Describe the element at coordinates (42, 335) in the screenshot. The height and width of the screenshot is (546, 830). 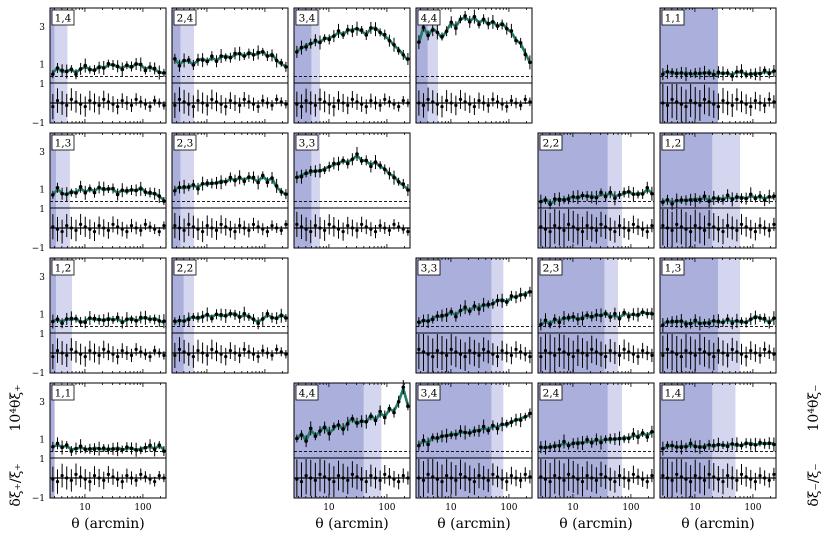
I see `ratio-tick-label: 1` at that location.